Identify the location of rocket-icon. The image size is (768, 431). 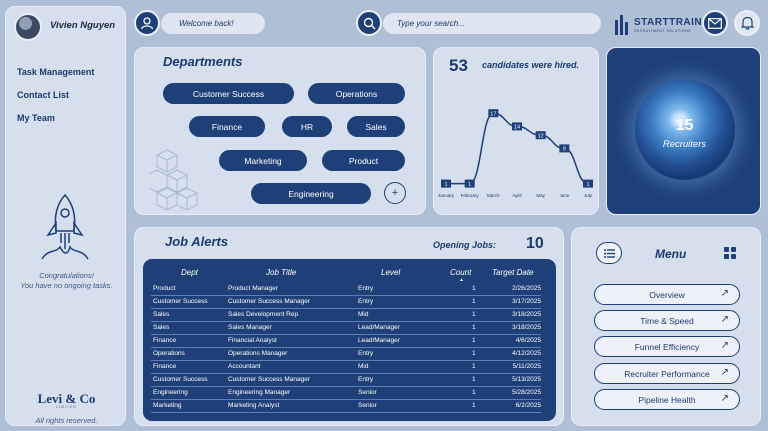
(65, 226).